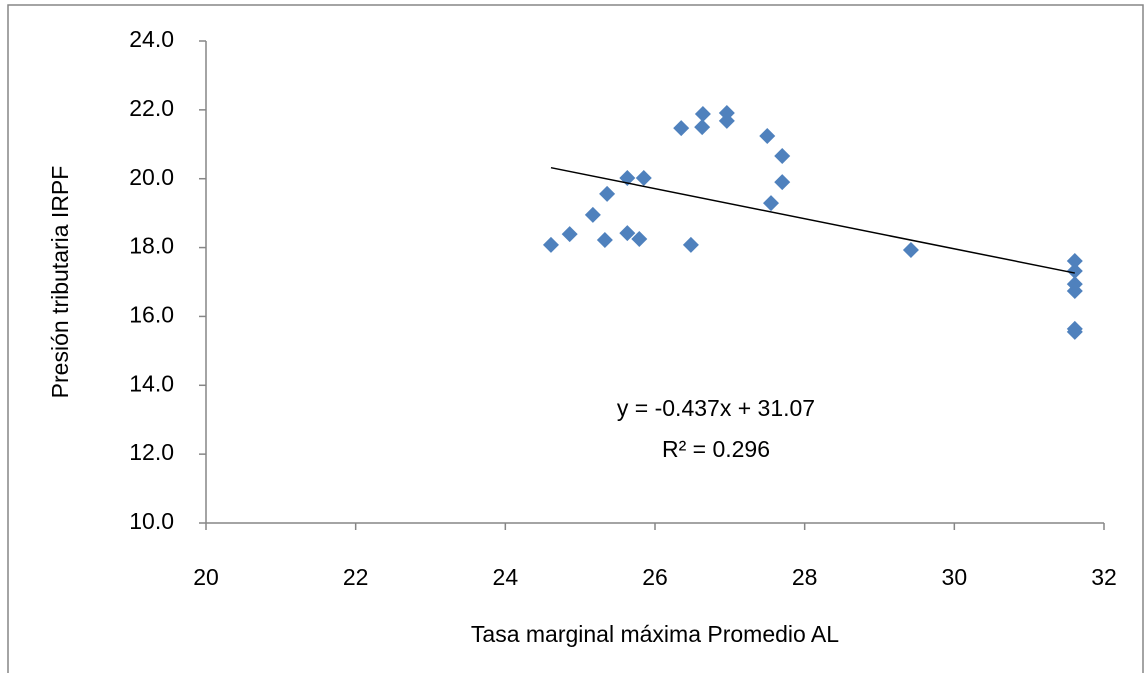  What do you see at coordinates (151, 246) in the screenshot?
I see `y-tick-label: 18.0` at bounding box center [151, 246].